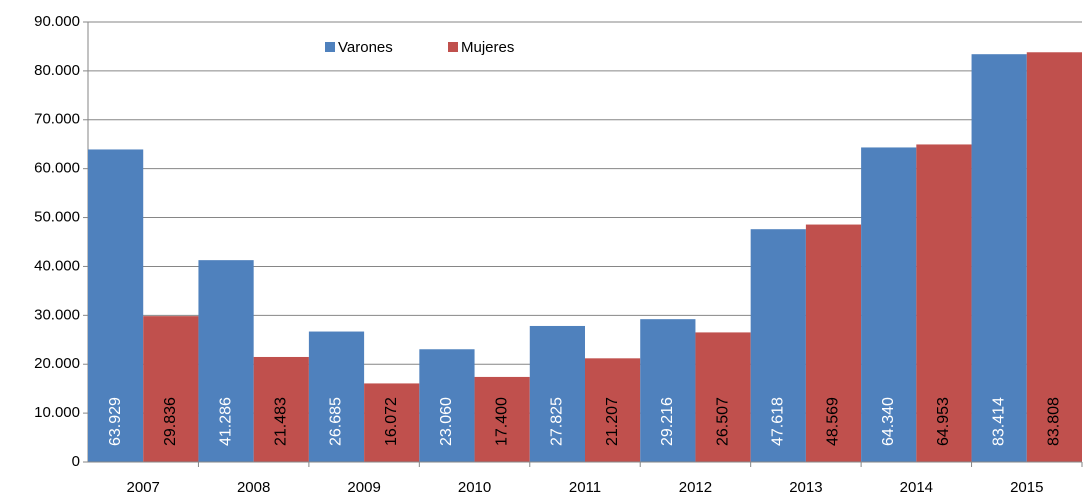 Image resolution: width=1087 pixels, height=499 pixels. Describe the element at coordinates (888, 421) in the screenshot. I see `value-label: 64.340` at that location.